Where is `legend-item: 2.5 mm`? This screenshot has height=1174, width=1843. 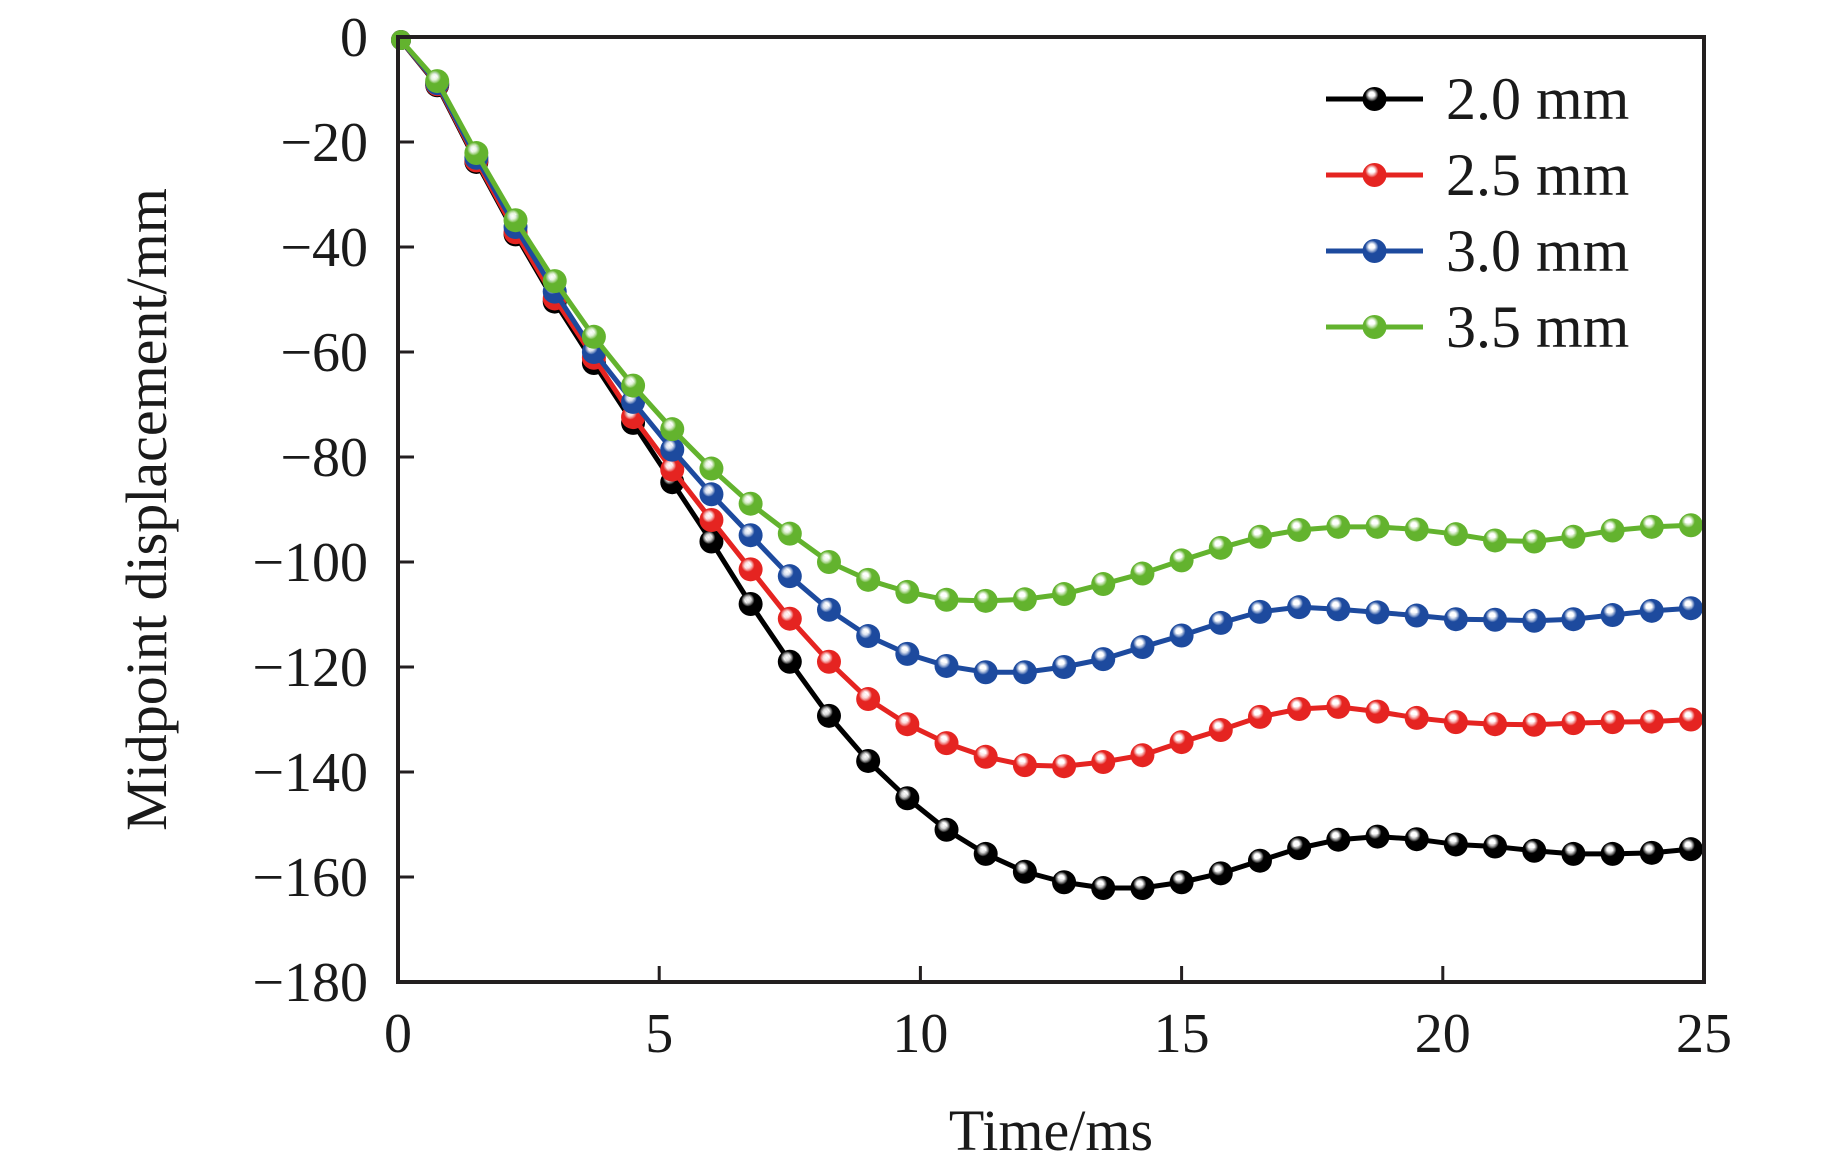 legend-item: 2.5 mm is located at coordinates (1477, 175).